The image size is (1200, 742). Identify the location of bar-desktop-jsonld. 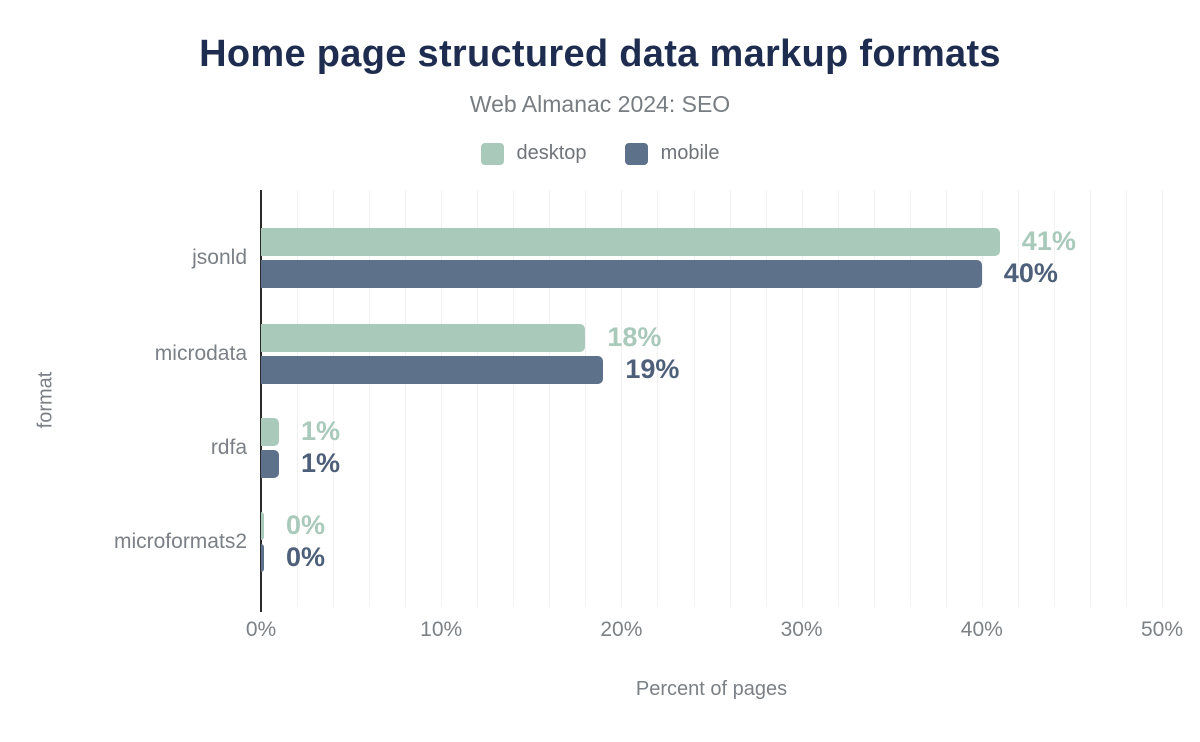
(630, 242).